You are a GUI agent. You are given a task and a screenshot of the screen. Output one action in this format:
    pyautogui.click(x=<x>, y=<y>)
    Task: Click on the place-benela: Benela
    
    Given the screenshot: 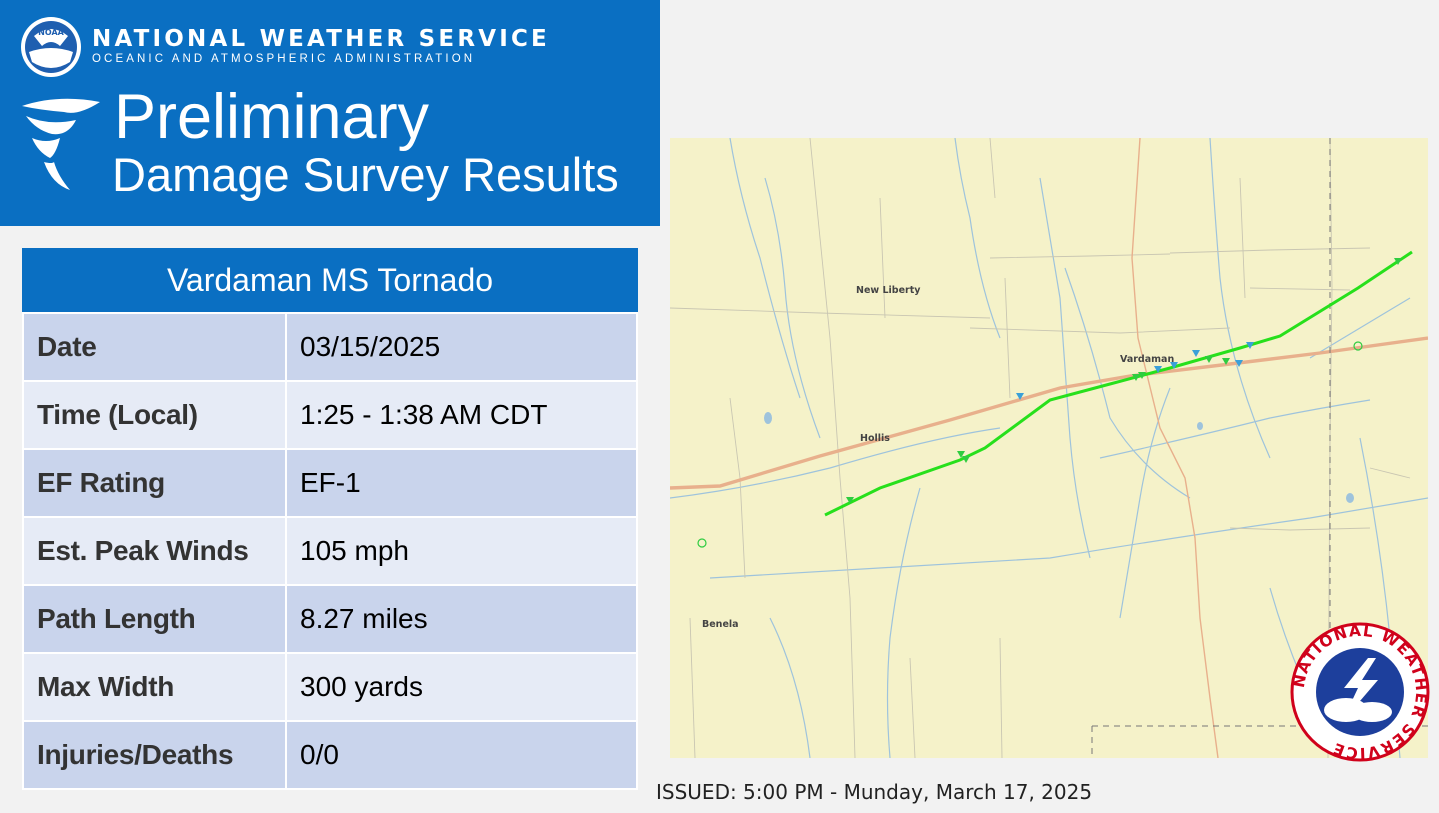 What is the action you would take?
    pyautogui.click(x=720, y=624)
    